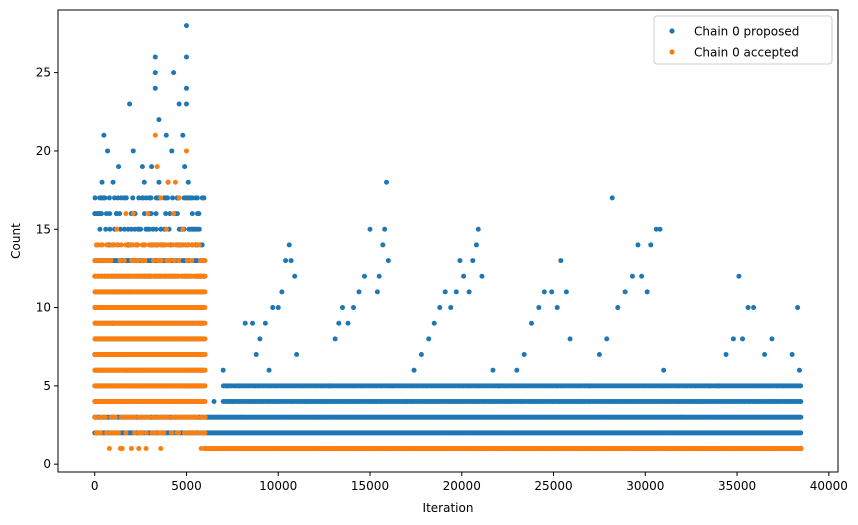 This screenshot has width=858, height=525. What do you see at coordinates (553, 486) in the screenshot?
I see `x-tick-label: 25000` at bounding box center [553, 486].